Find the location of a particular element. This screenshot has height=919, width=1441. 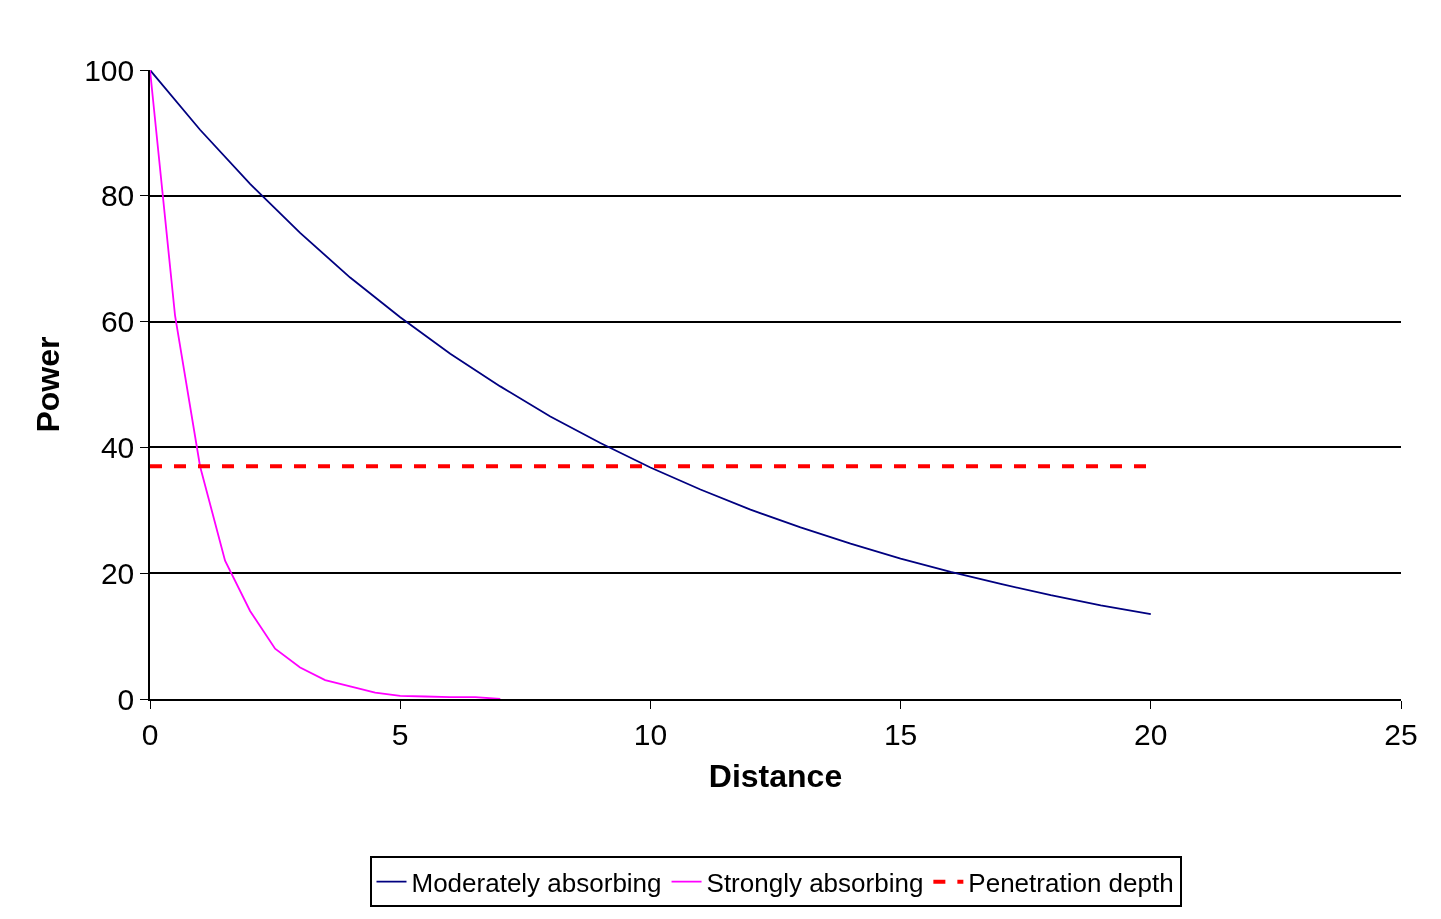

x-tick-label: 5 is located at coordinates (400, 734).